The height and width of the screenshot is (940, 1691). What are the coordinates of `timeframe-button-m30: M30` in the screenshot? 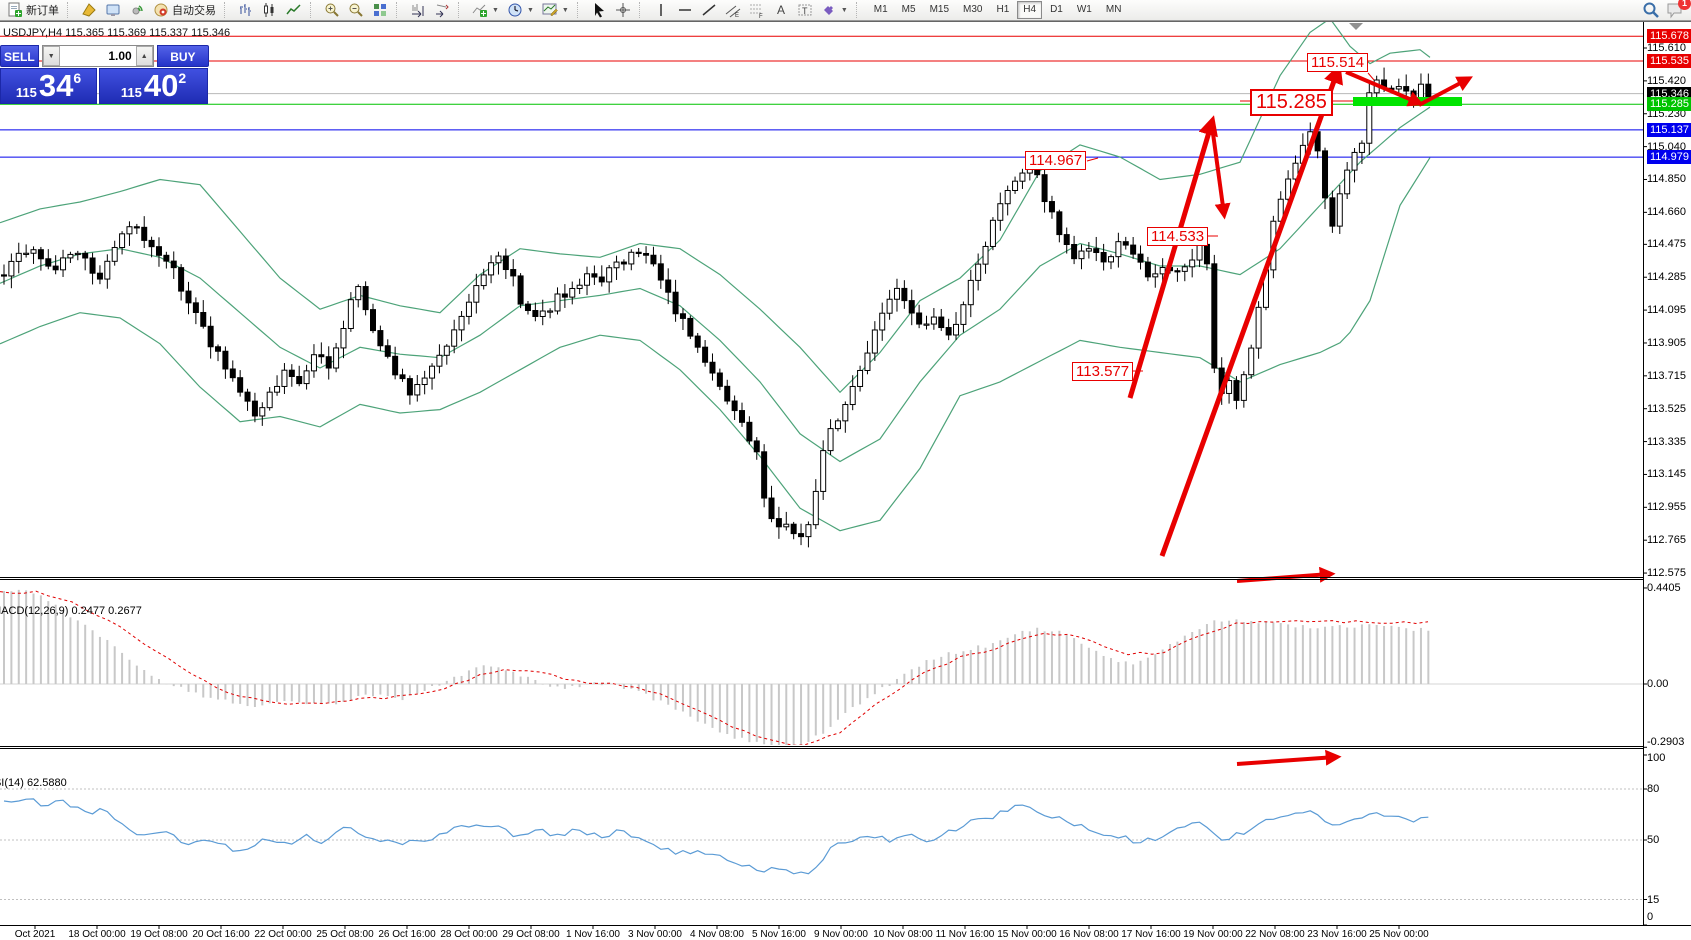 It's located at (973, 9).